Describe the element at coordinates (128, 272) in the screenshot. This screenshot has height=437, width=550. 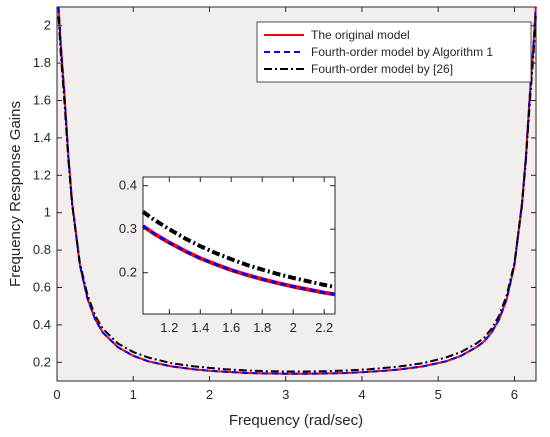
I see `inset-y-tick-label: 0.2` at that location.